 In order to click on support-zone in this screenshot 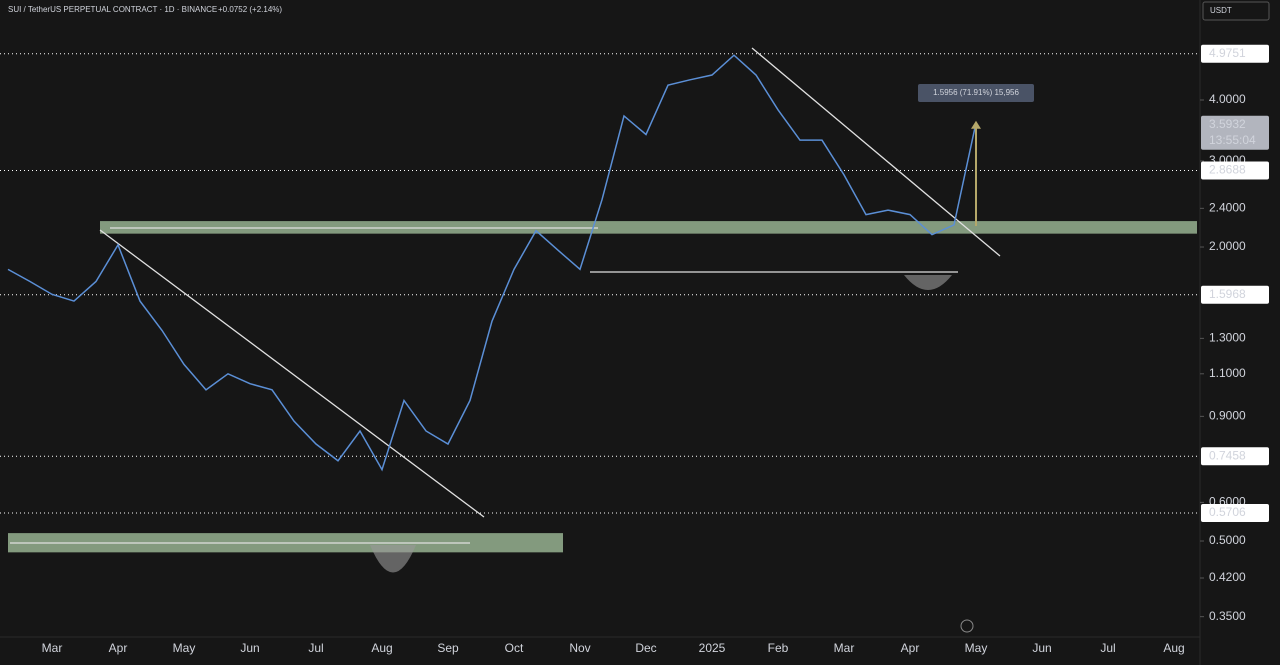, I will do `click(648, 227)`.